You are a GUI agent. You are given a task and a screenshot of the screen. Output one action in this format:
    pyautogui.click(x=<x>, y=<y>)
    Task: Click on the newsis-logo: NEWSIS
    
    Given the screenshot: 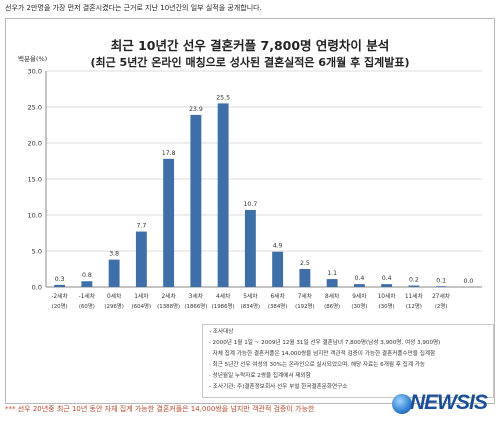 What is the action you would take?
    pyautogui.click(x=443, y=404)
    